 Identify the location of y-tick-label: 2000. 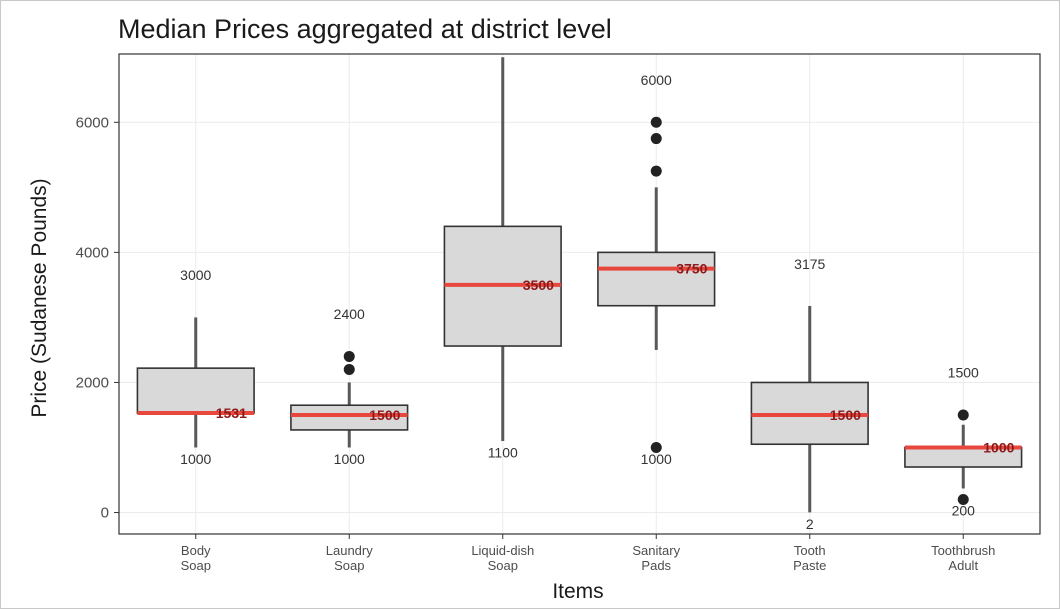
(92, 382).